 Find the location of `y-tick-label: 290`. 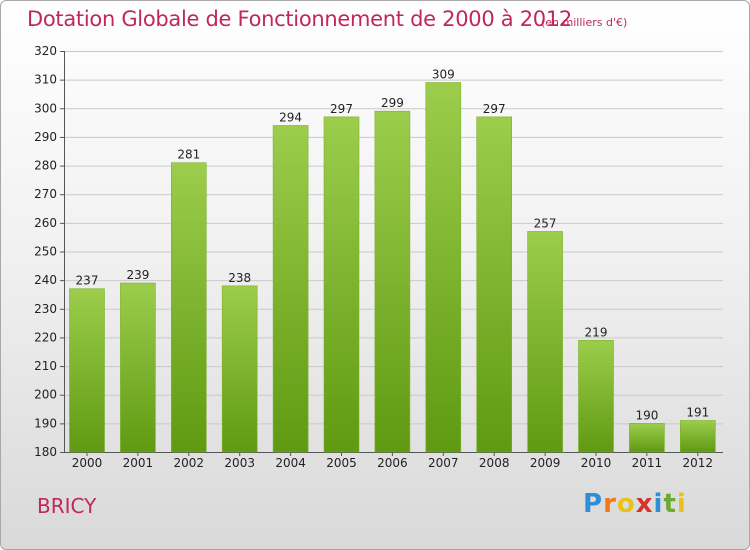

y-tick-label: 290 is located at coordinates (45, 137).